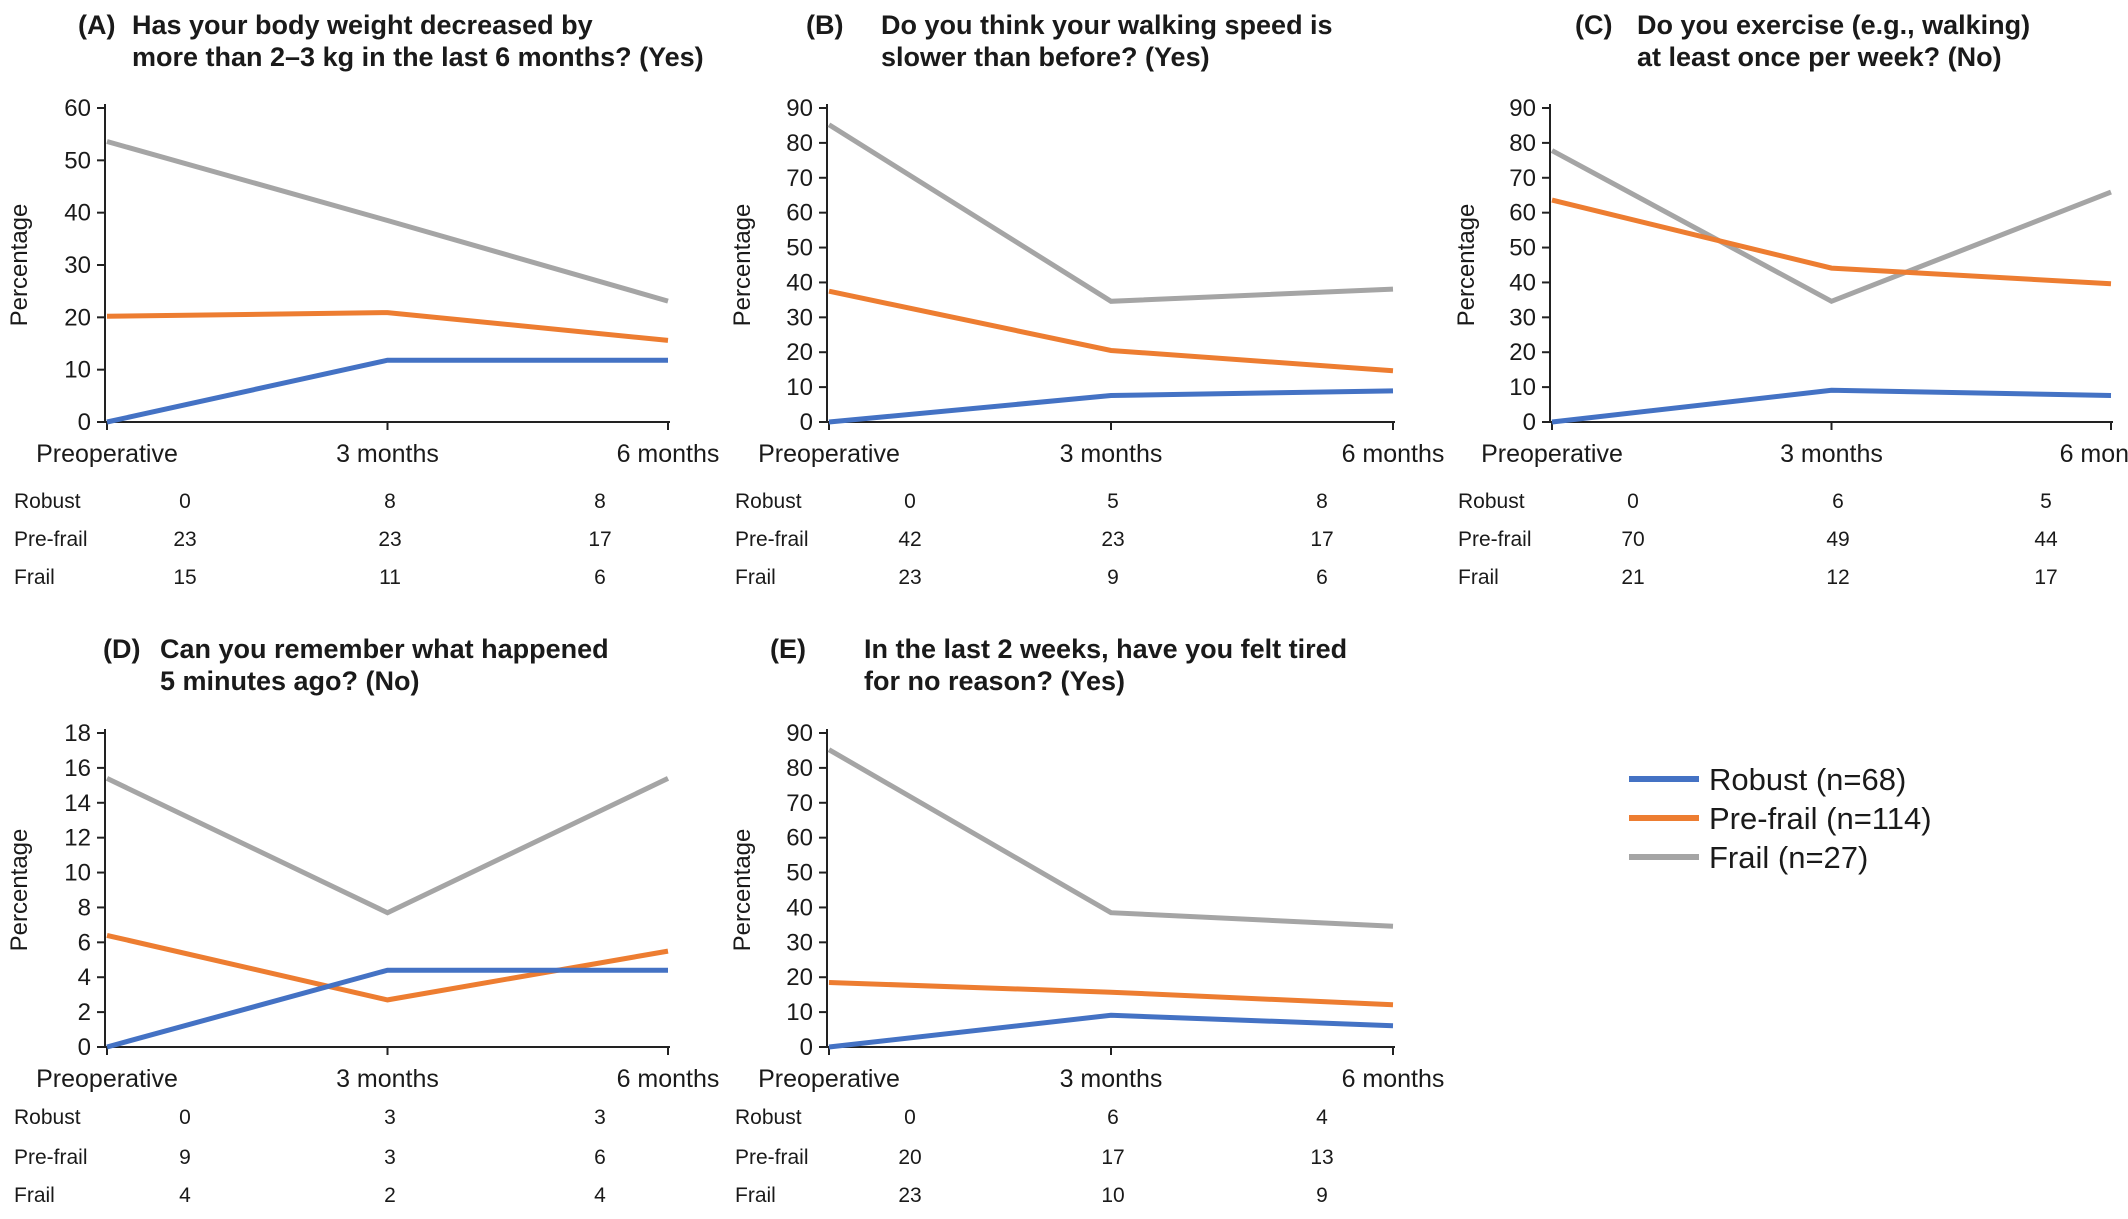  I want to click on panel-label: (C), so click(1593, 25).